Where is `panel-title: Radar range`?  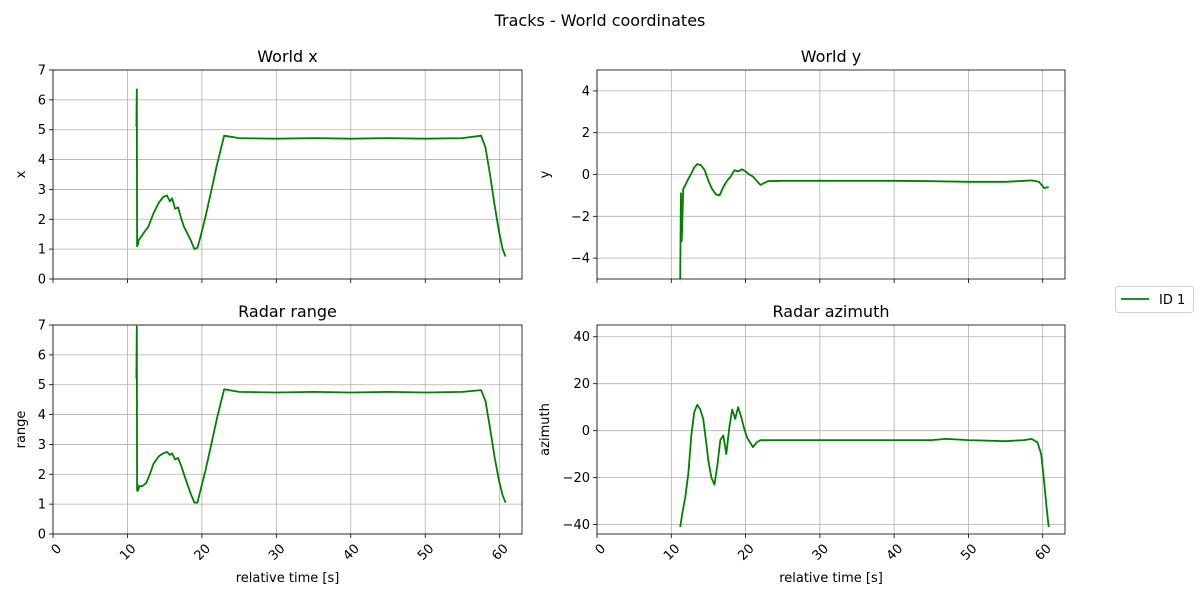 panel-title: Radar range is located at coordinates (287, 311).